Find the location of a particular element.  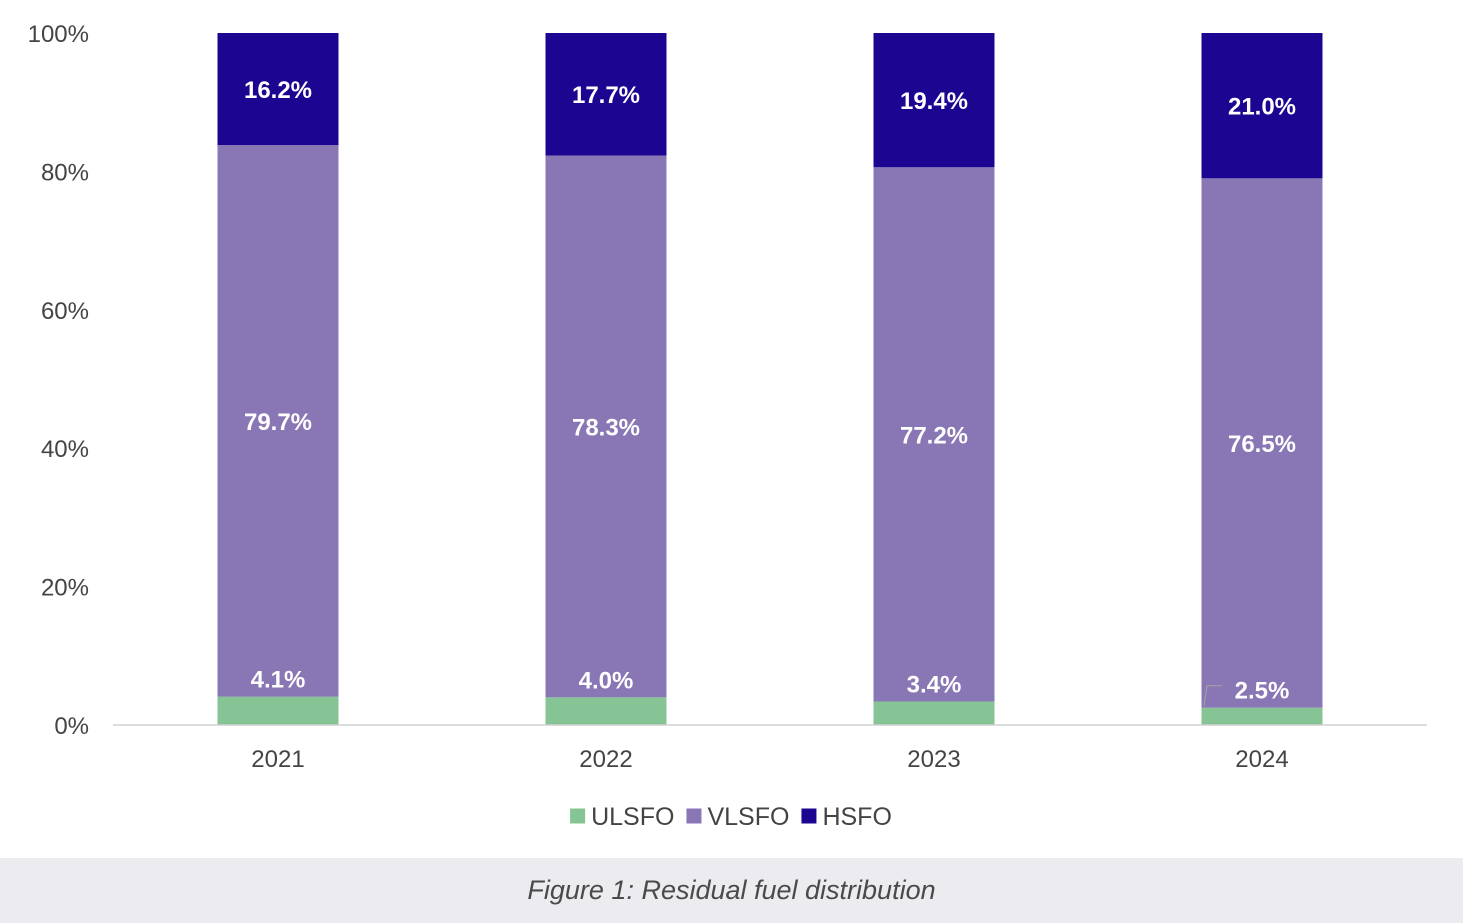

x-axis-ticks: 2021 2022 2023 2024 is located at coordinates (769, 759).